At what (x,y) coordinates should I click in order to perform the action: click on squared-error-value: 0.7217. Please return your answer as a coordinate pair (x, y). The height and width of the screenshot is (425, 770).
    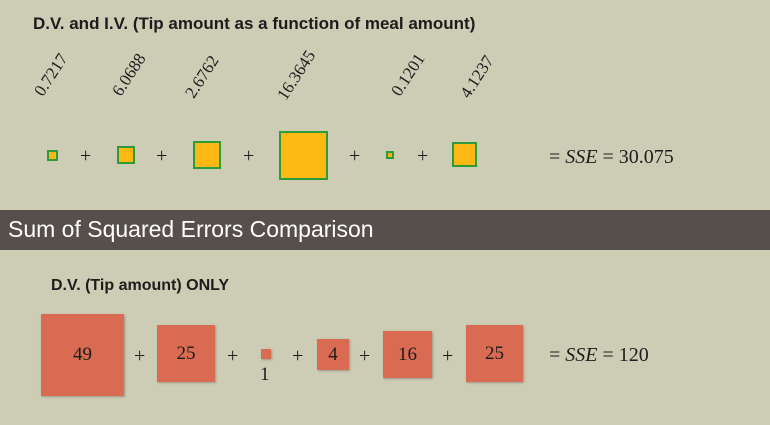
    Looking at the image, I should click on (51, 74).